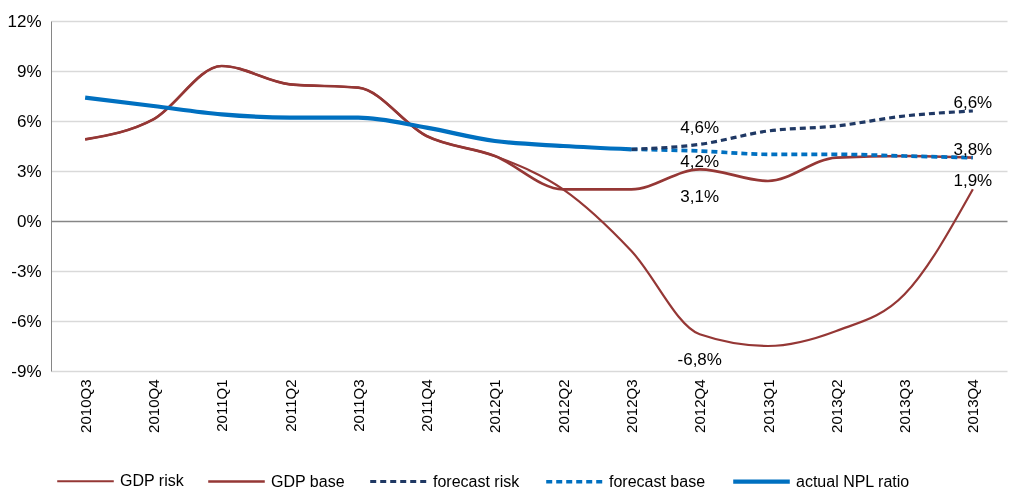  I want to click on x-tick-label: 2011Q2, so click(290, 405).